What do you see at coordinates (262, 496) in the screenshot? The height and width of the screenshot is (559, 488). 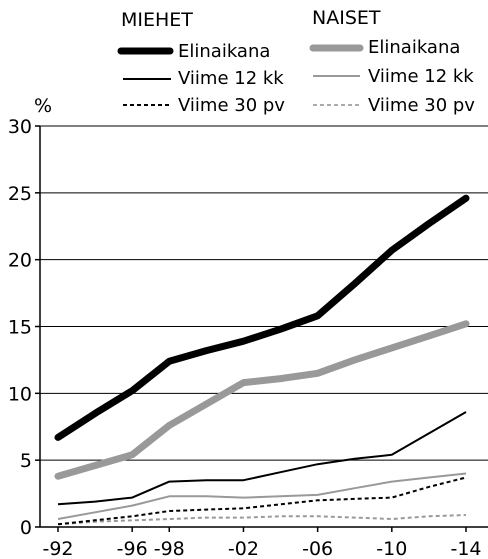 I see `series-line-naiset-viime12kk` at bounding box center [262, 496].